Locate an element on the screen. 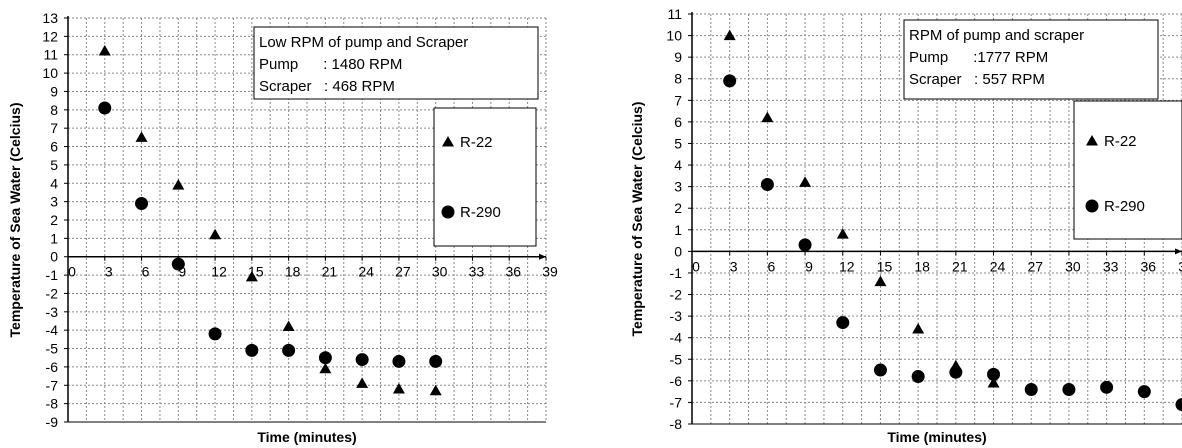 The image size is (1182, 448). y-tick-label: 6 is located at coordinates (54, 147).